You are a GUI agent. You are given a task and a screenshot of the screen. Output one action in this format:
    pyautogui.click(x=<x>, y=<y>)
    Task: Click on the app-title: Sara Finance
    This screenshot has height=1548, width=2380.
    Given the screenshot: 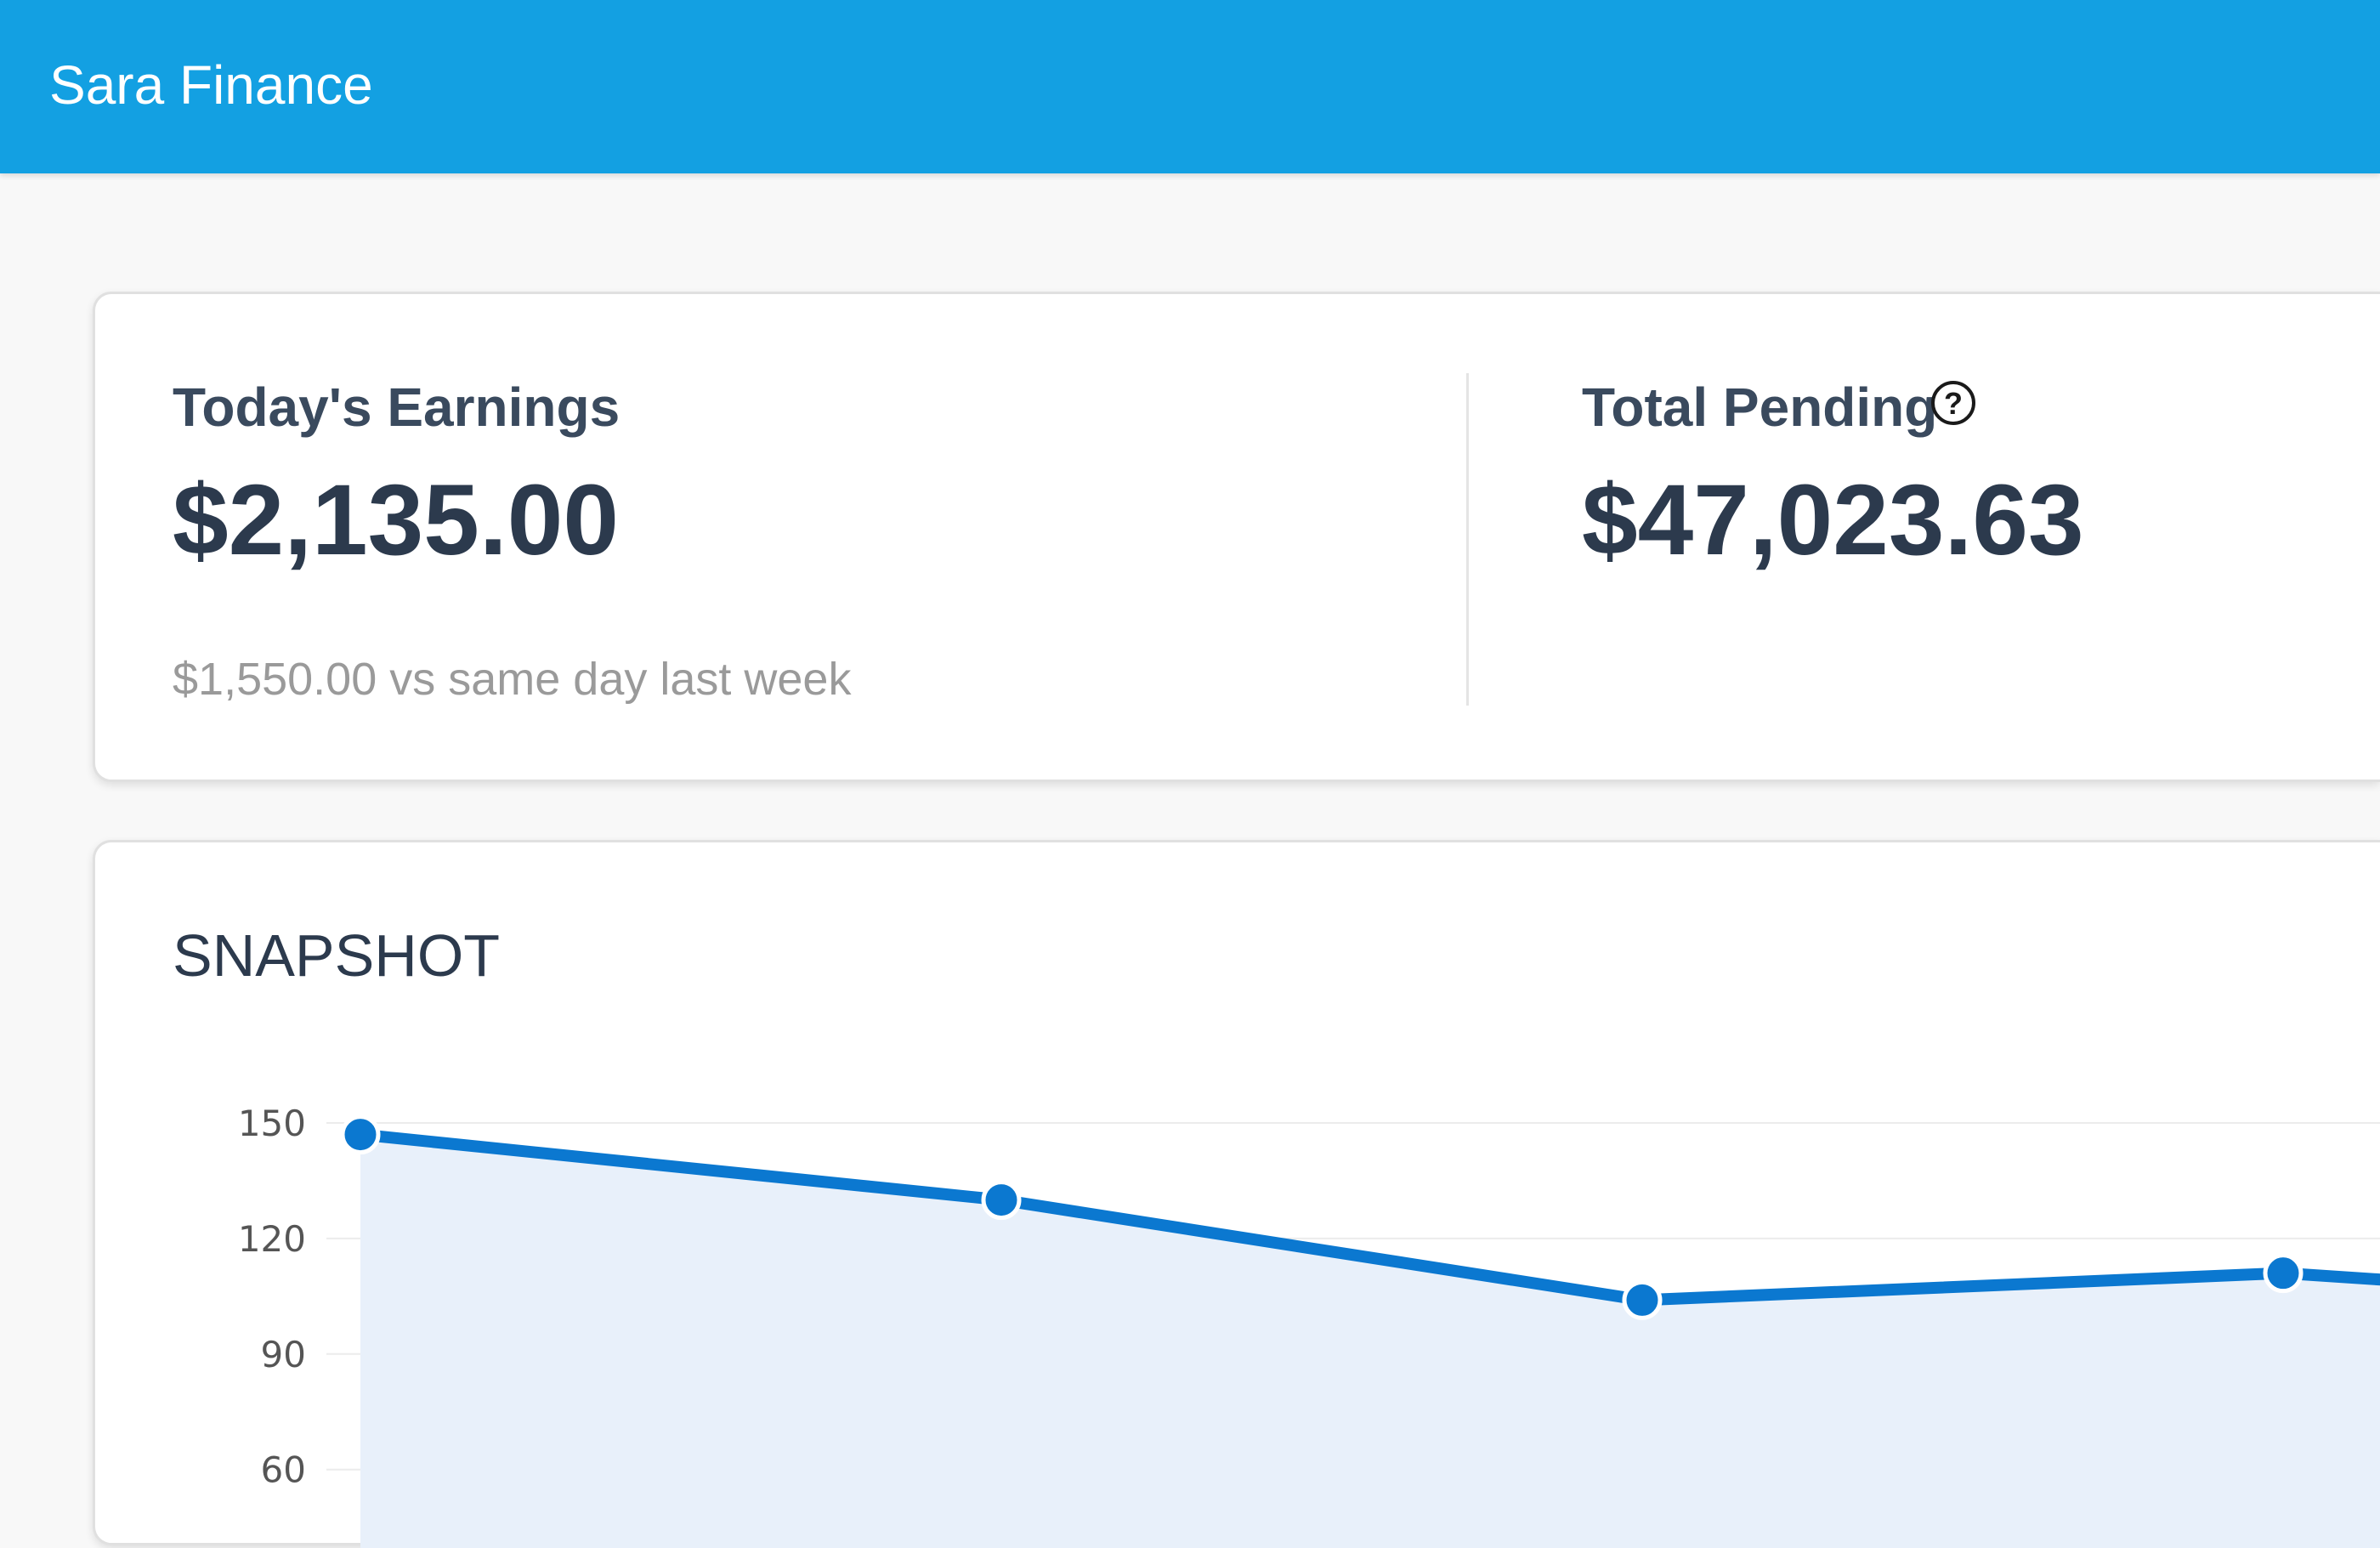 What is the action you would take?
    pyautogui.click(x=211, y=85)
    